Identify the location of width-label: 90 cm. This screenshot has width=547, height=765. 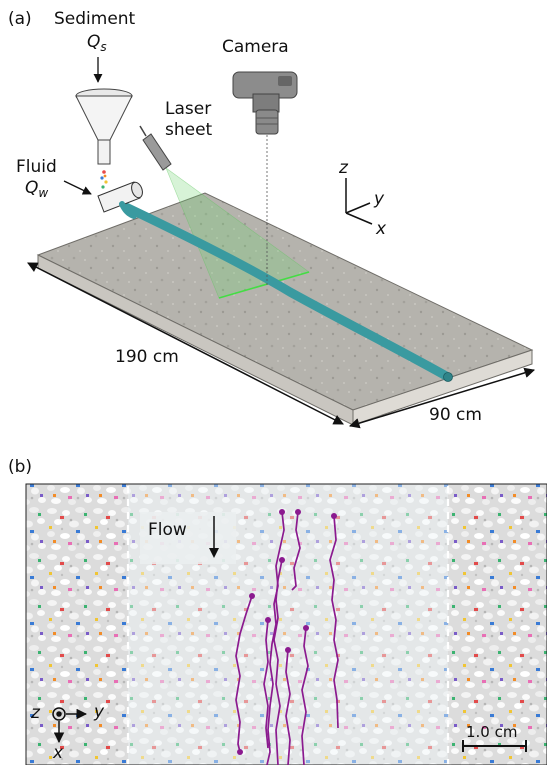
(455, 415).